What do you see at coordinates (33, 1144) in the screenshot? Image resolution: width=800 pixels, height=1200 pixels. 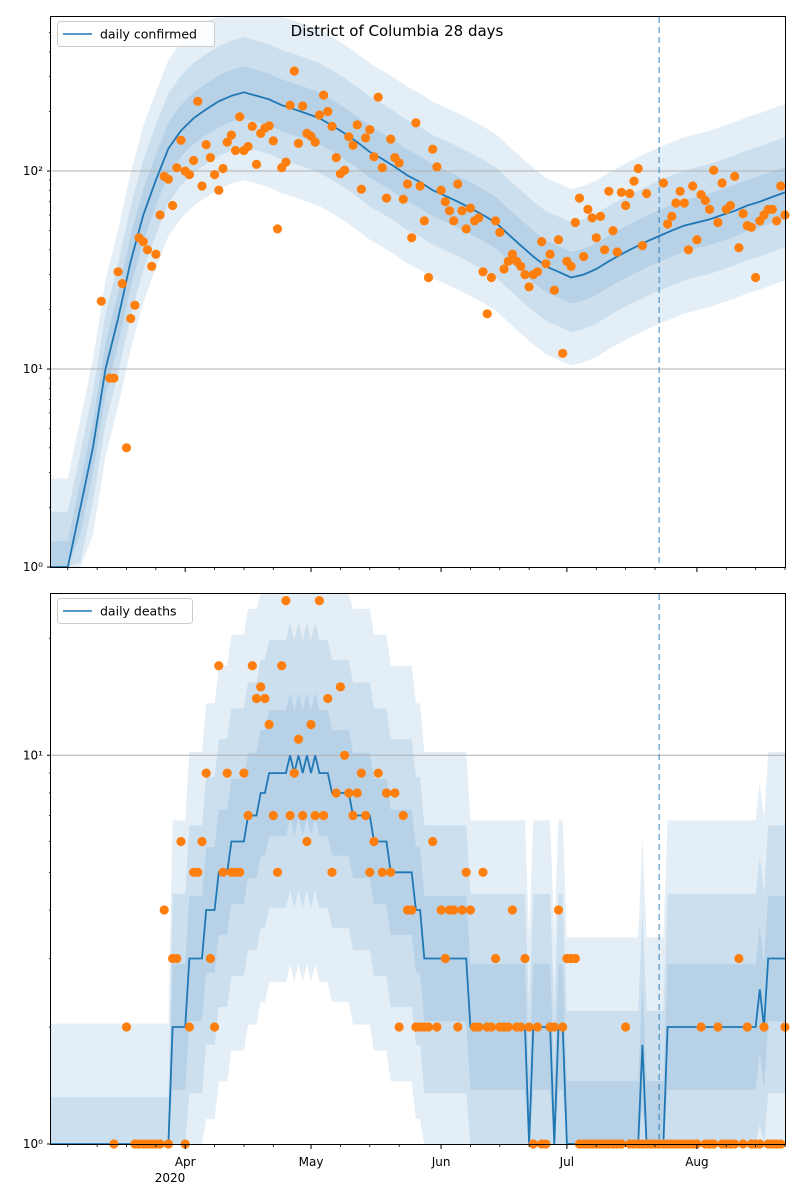 I see `y-tick-label: 10⁰` at bounding box center [33, 1144].